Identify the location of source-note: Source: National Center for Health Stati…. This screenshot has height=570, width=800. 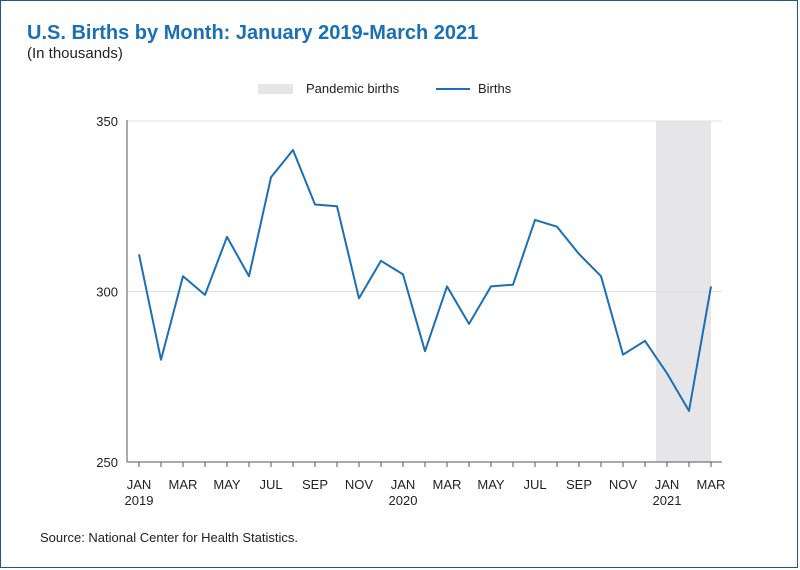
(169, 537).